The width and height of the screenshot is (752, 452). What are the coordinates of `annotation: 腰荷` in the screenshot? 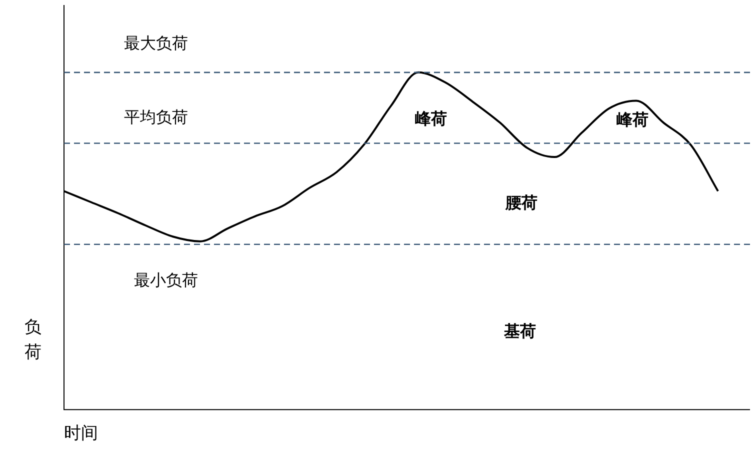 It's located at (521, 203).